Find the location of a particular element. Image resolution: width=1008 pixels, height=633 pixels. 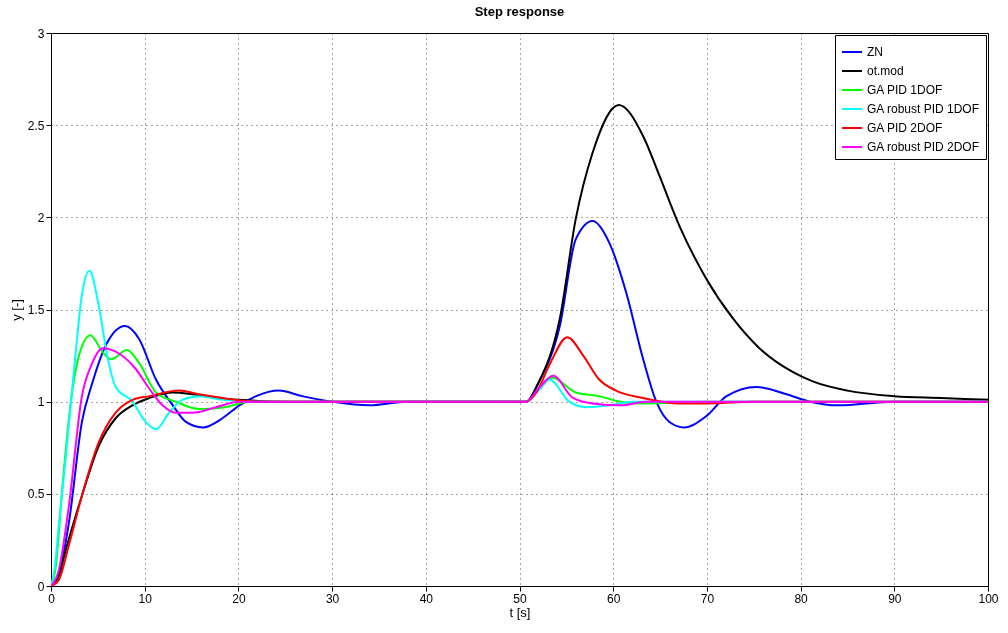

x-axis-title: t [s] is located at coordinates (520, 612).